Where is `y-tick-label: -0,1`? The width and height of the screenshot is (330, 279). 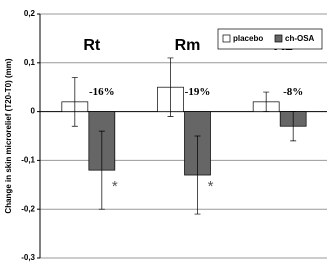 y-tick-label: -0,1 is located at coordinates (28, 160).